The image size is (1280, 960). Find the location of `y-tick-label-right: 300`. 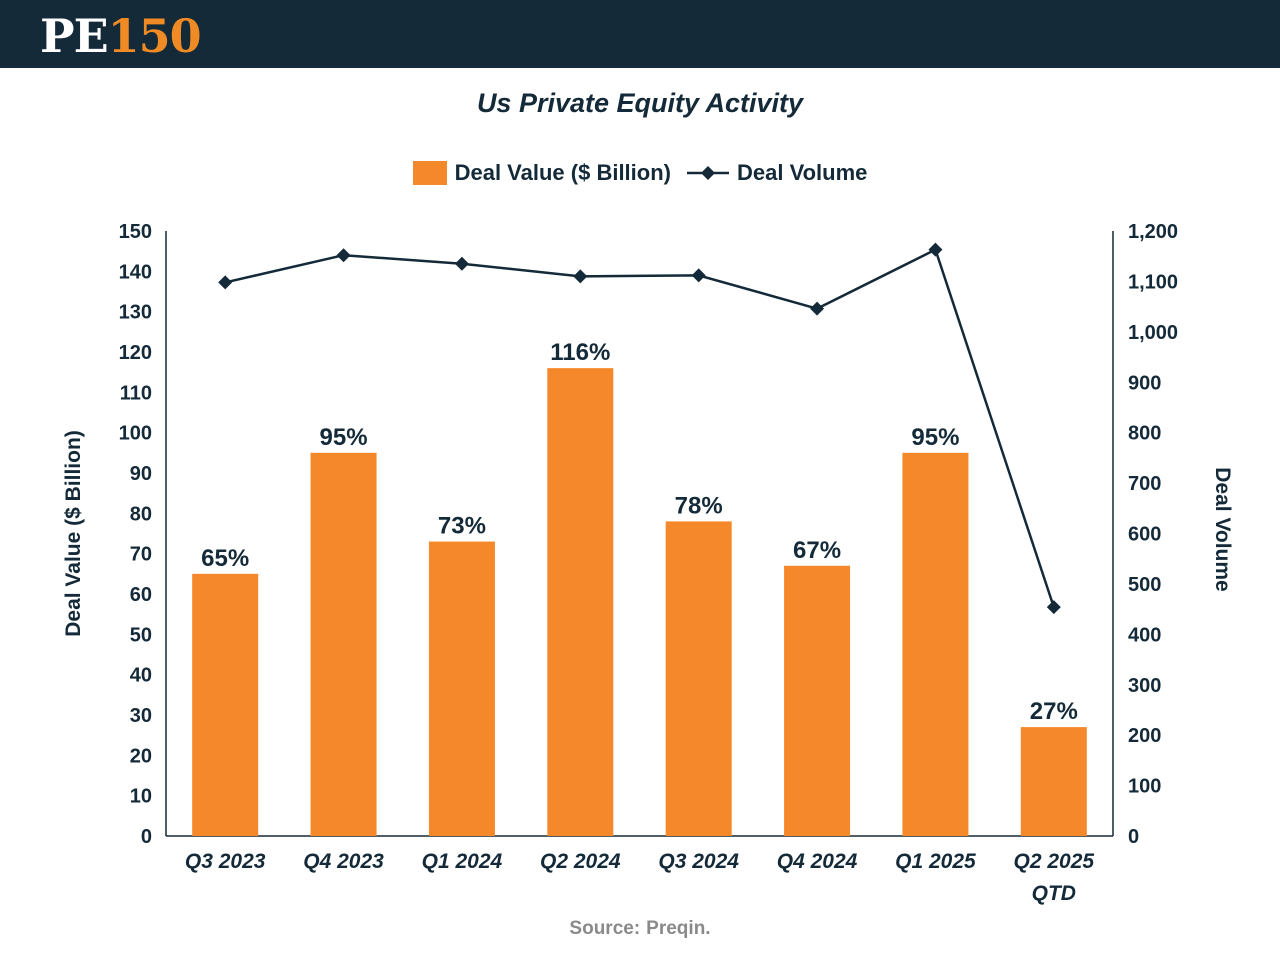

y-tick-label-right: 300 is located at coordinates (1144, 686).